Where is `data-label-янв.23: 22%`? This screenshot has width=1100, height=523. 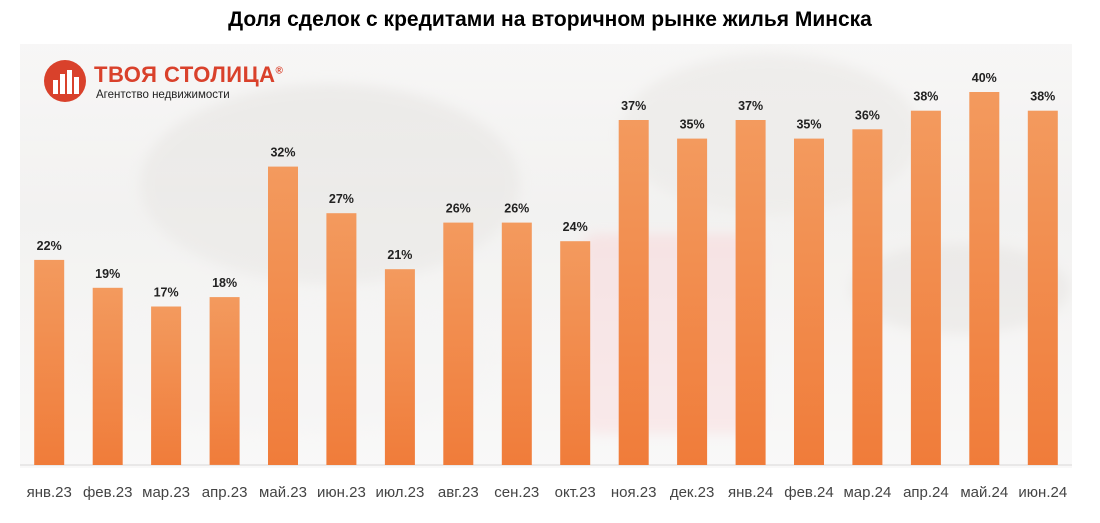
data-label-янв.23: 22% is located at coordinates (49, 246).